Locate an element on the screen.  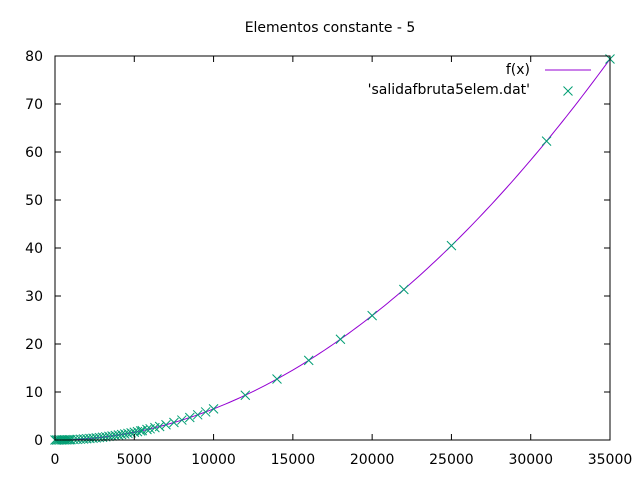
y-tick-label: 70 is located at coordinates (34, 105).